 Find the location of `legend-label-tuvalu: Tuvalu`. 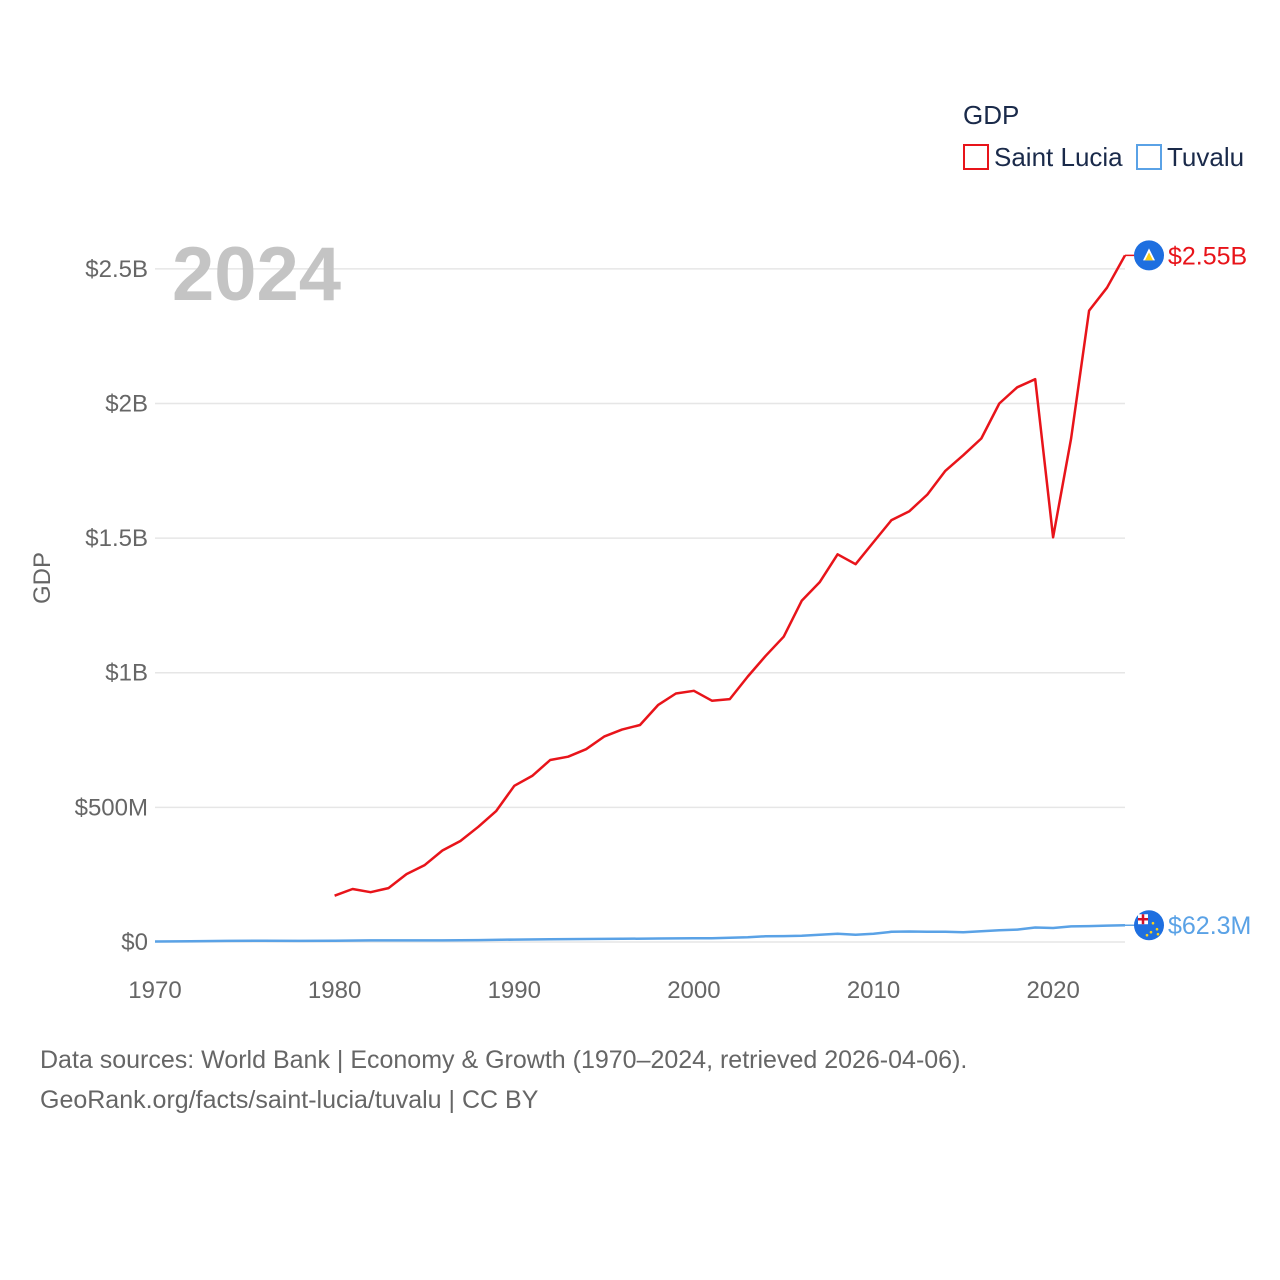

legend-label-tuvalu: Tuvalu is located at coordinates (1205, 157).